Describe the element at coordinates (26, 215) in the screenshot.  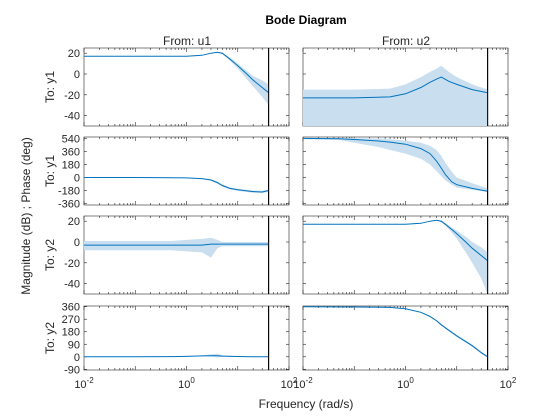
I see `y-axis-label: Magnitude (dB) ; Phase (deg)` at that location.